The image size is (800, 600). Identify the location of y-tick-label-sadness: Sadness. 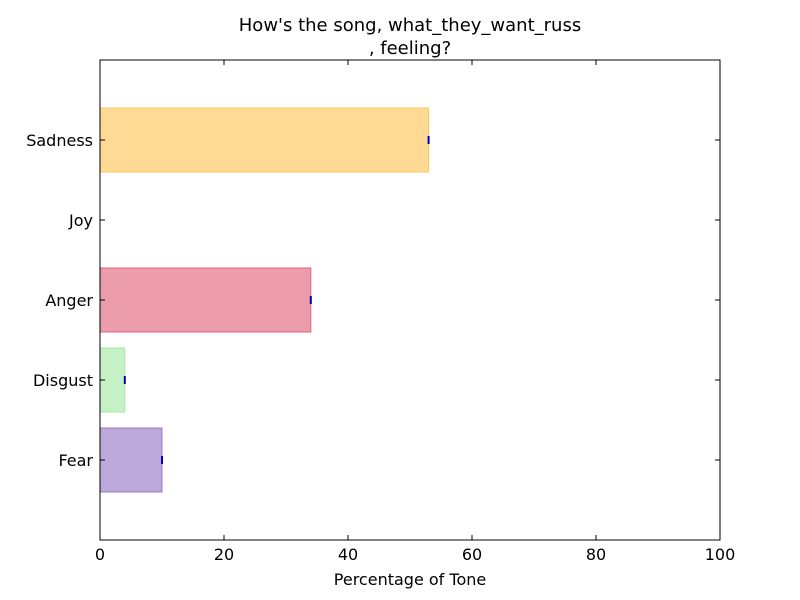
(59, 140).